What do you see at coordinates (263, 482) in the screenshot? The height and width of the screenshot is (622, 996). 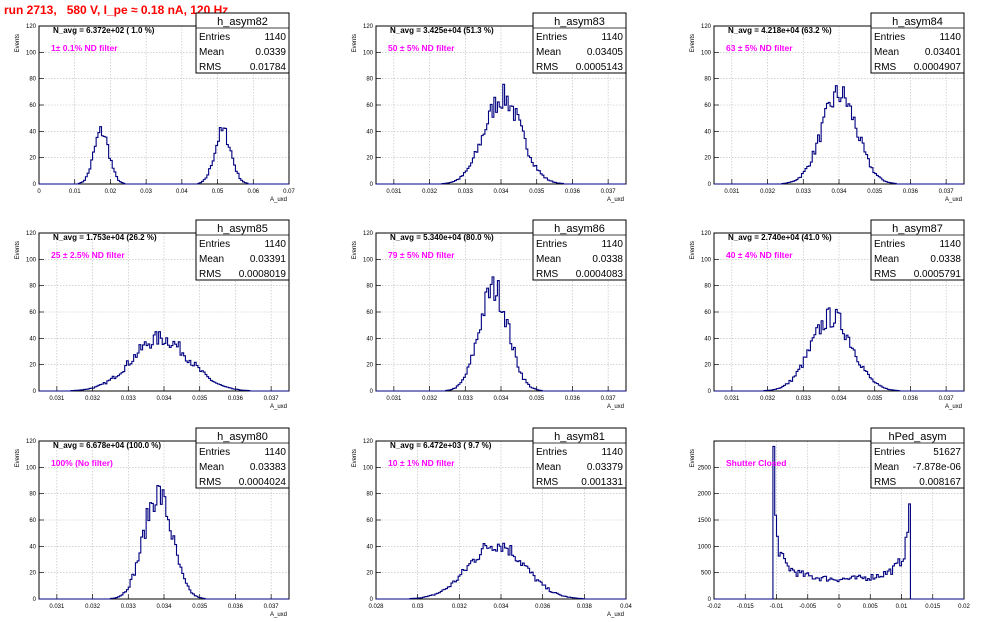 I see `stats-rms-value: 0.0004024` at bounding box center [263, 482].